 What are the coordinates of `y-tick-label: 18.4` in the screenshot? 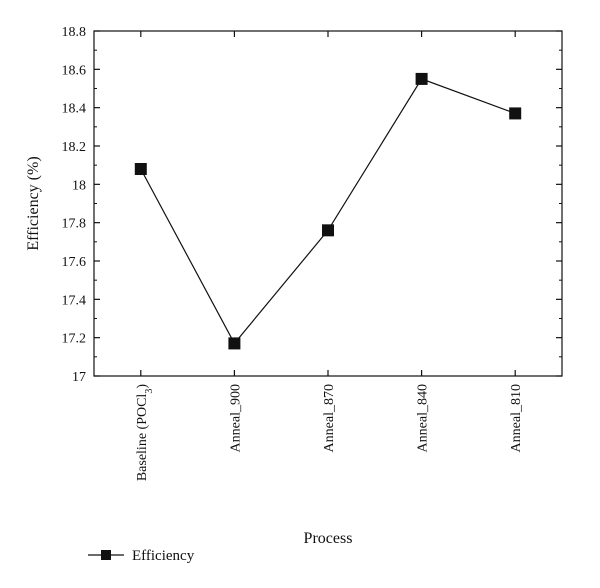 It's located at (74, 109).